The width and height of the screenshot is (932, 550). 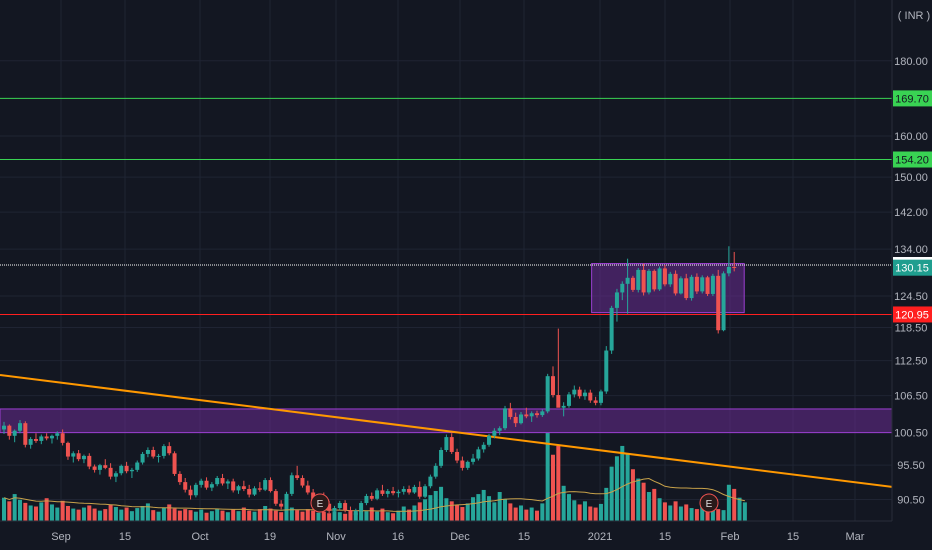 What do you see at coordinates (912, 315) in the screenshot?
I see `price-tag-120.95-text: 120.95` at bounding box center [912, 315].